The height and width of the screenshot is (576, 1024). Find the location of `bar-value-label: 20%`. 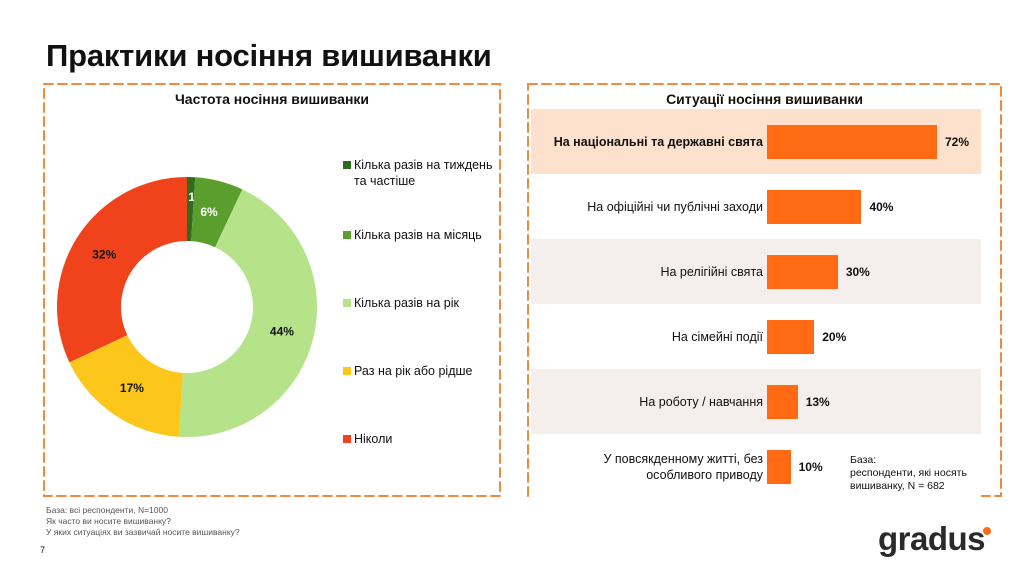

bar-value-label: 20% is located at coordinates (834, 336).